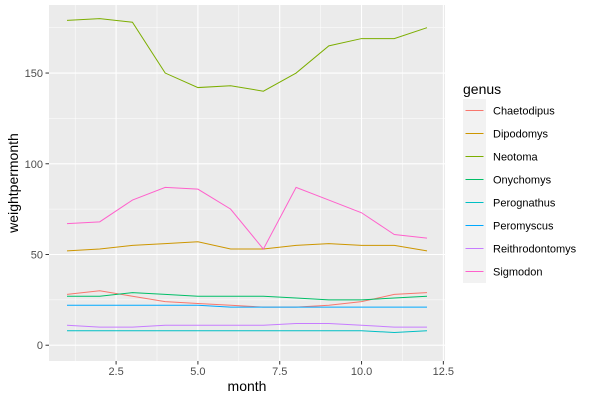 The width and height of the screenshot is (602, 401). What do you see at coordinates (40, 346) in the screenshot?
I see `y-tick-label: 0` at bounding box center [40, 346].